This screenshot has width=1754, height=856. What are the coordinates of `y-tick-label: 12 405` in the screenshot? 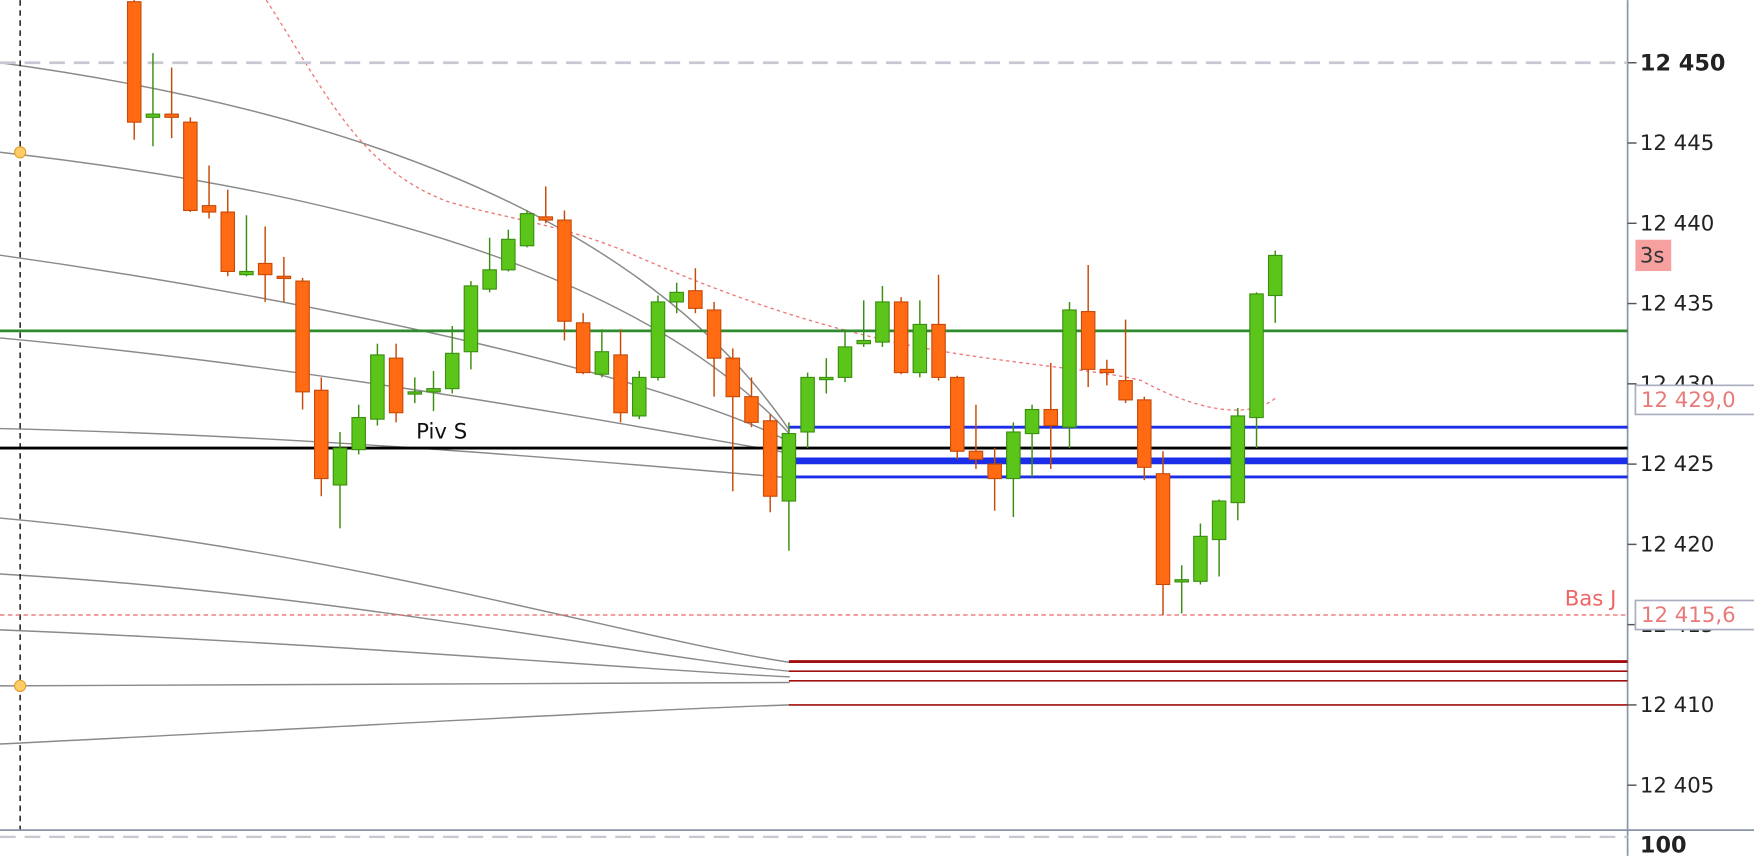 It's located at (1677, 785).